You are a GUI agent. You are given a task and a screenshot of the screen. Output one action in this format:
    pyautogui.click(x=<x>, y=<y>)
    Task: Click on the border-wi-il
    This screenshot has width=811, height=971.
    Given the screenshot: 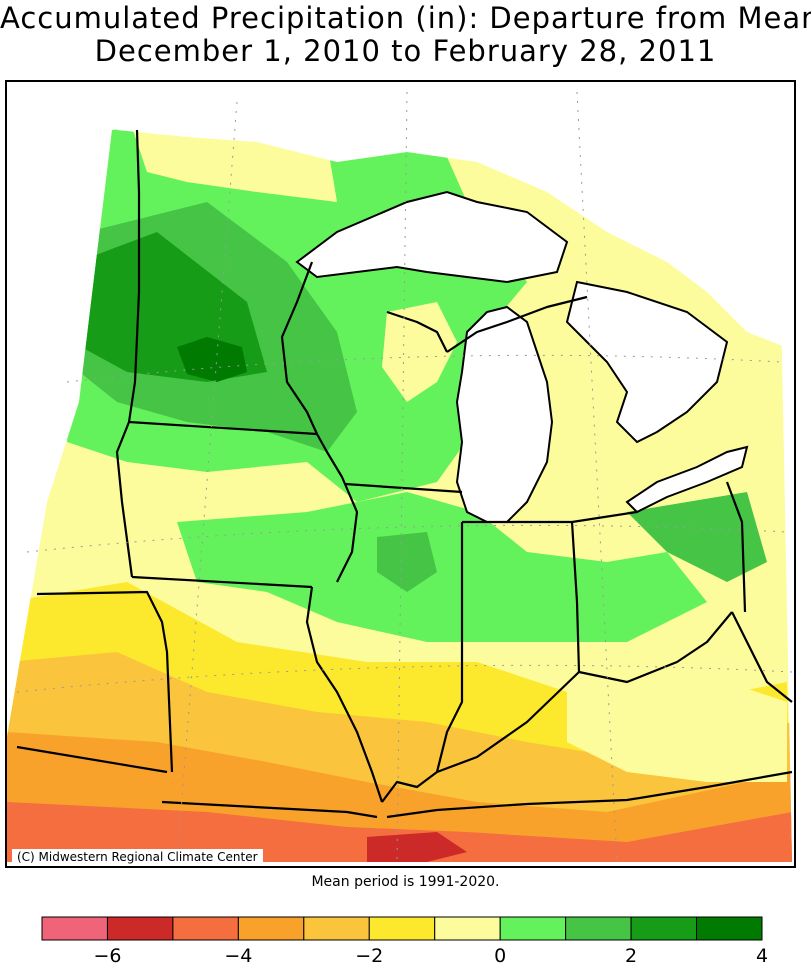 What is the action you would take?
    pyautogui.click(x=403, y=488)
    